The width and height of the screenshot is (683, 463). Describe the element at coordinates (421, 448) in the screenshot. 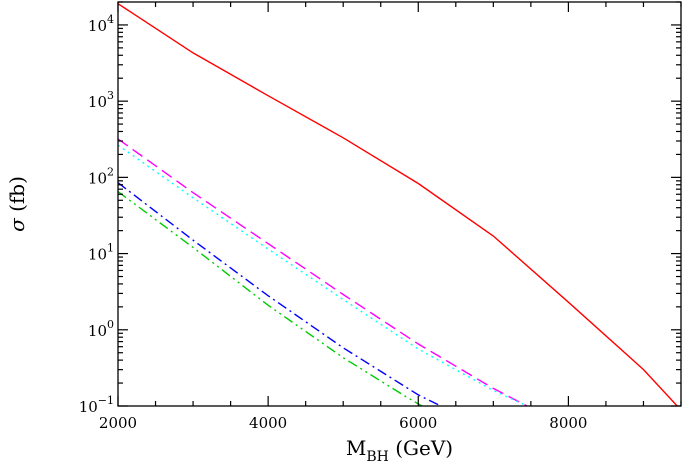

I see `x-axis-title-unit: (GeV)` at that location.